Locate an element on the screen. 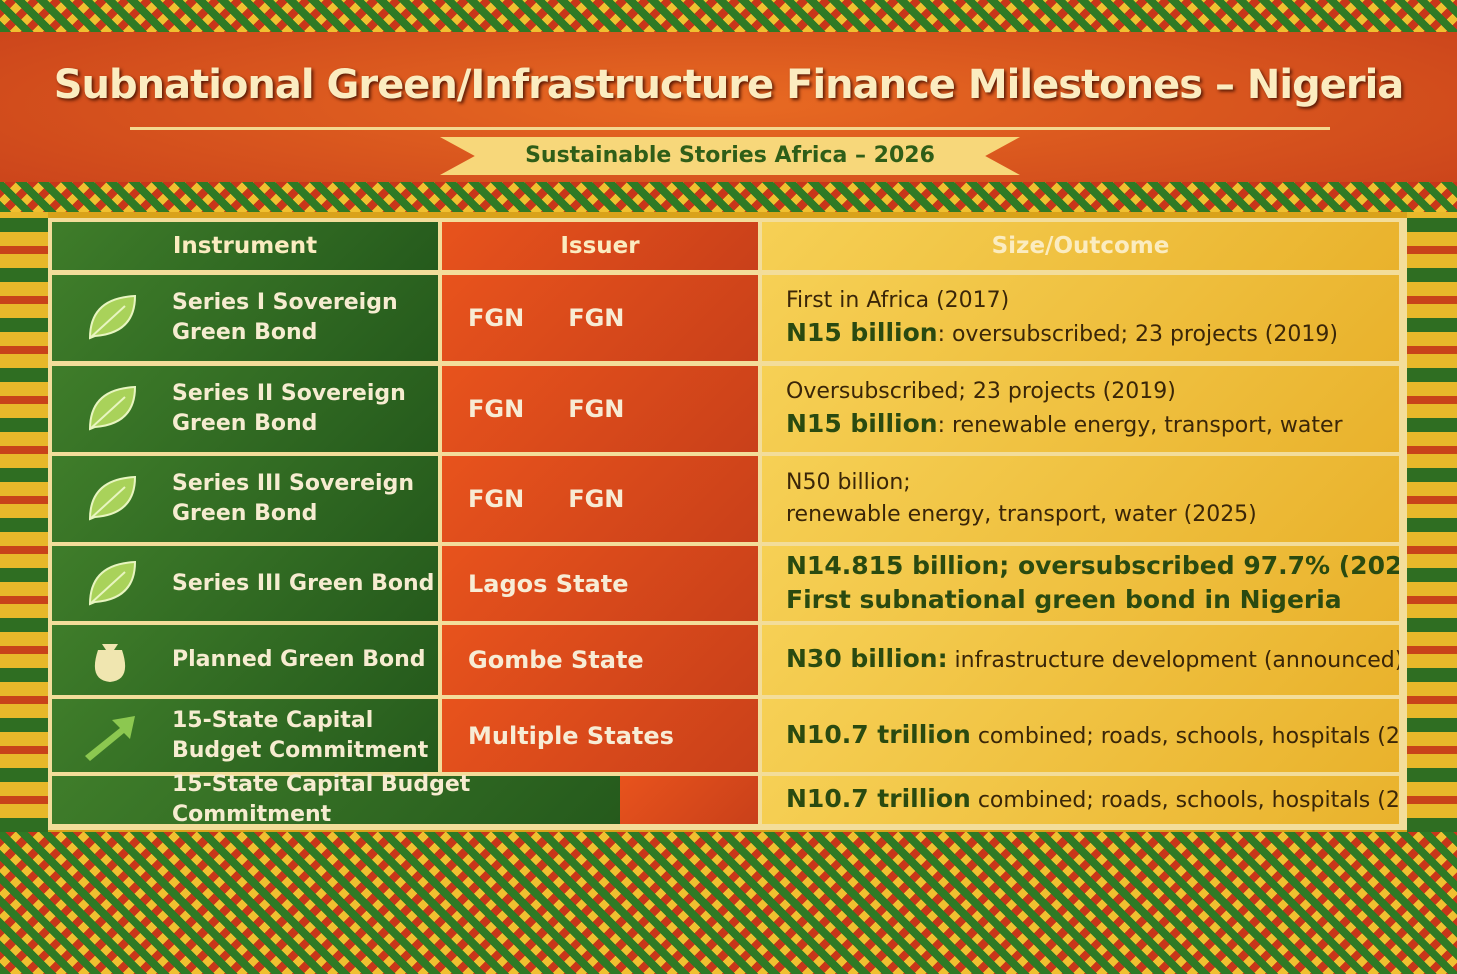  instrument-text: 15-State Capital Budget Commitment is located at coordinates (321, 799).